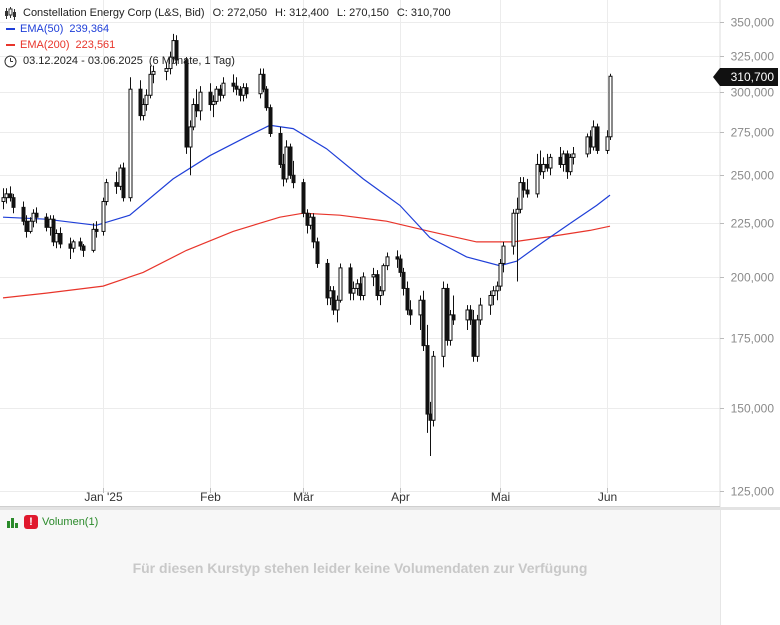 The width and height of the screenshot is (780, 625). Describe the element at coordinates (95, 45) in the screenshot. I see `ema200-value: 223,561` at that location.